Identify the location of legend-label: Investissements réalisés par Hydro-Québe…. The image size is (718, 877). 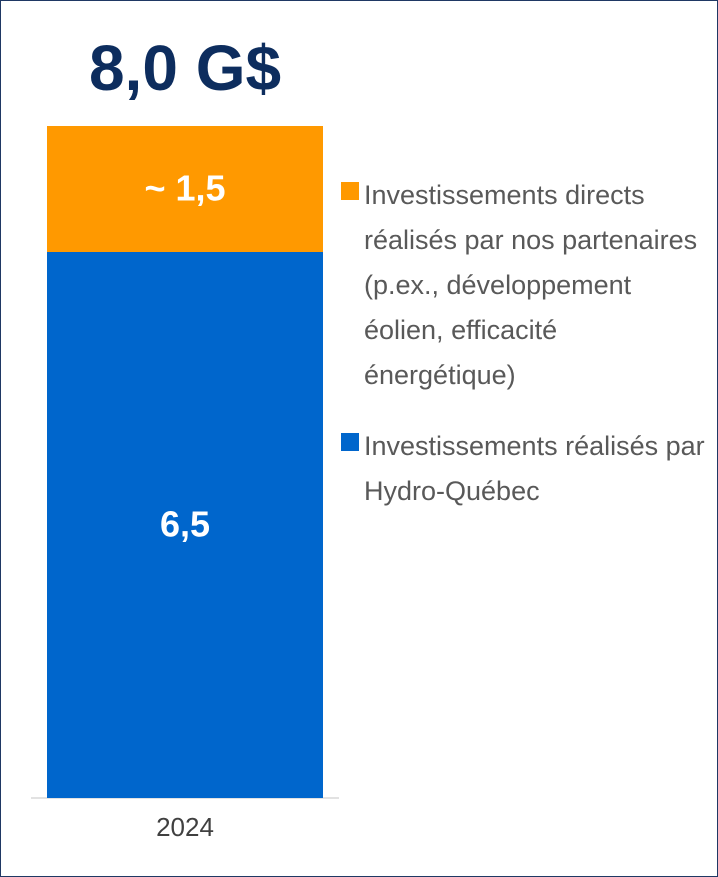
(534, 468).